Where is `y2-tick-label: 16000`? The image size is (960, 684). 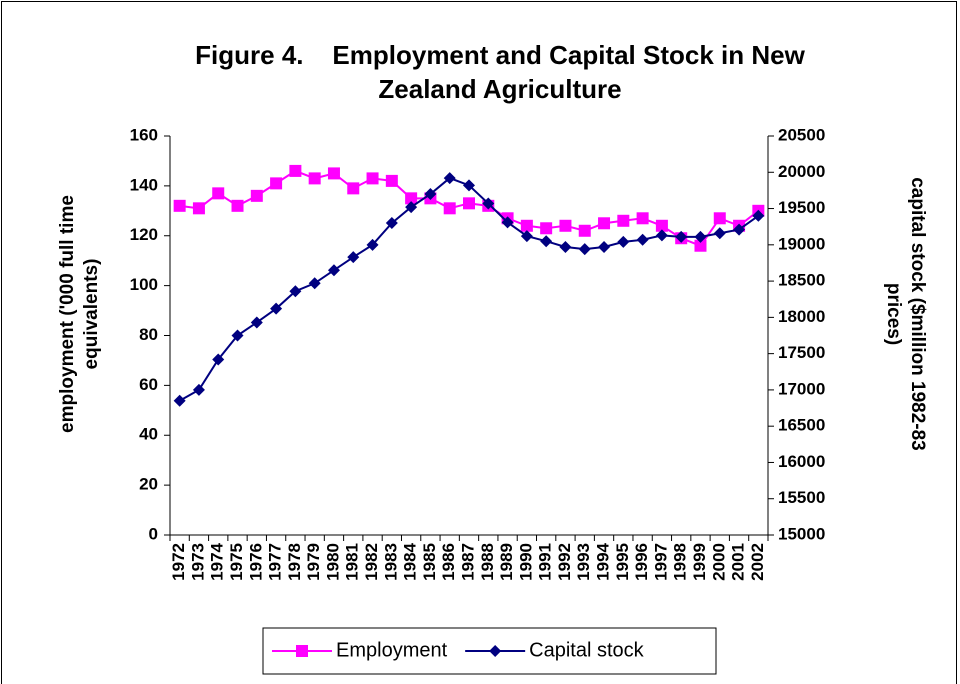
y2-tick-label: 16000 is located at coordinates (801, 461).